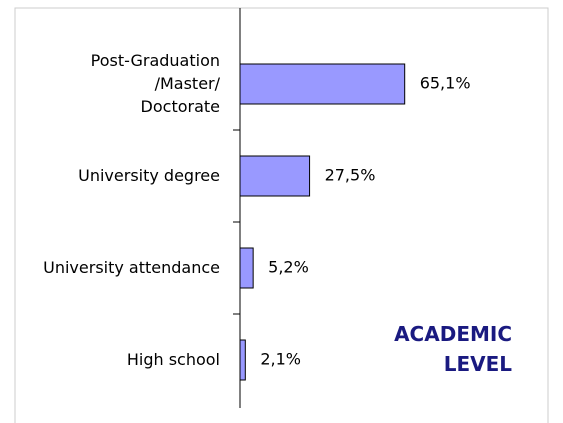 This screenshot has width=563, height=423. Describe the element at coordinates (149, 175) in the screenshot. I see `category-label: University degree` at that location.